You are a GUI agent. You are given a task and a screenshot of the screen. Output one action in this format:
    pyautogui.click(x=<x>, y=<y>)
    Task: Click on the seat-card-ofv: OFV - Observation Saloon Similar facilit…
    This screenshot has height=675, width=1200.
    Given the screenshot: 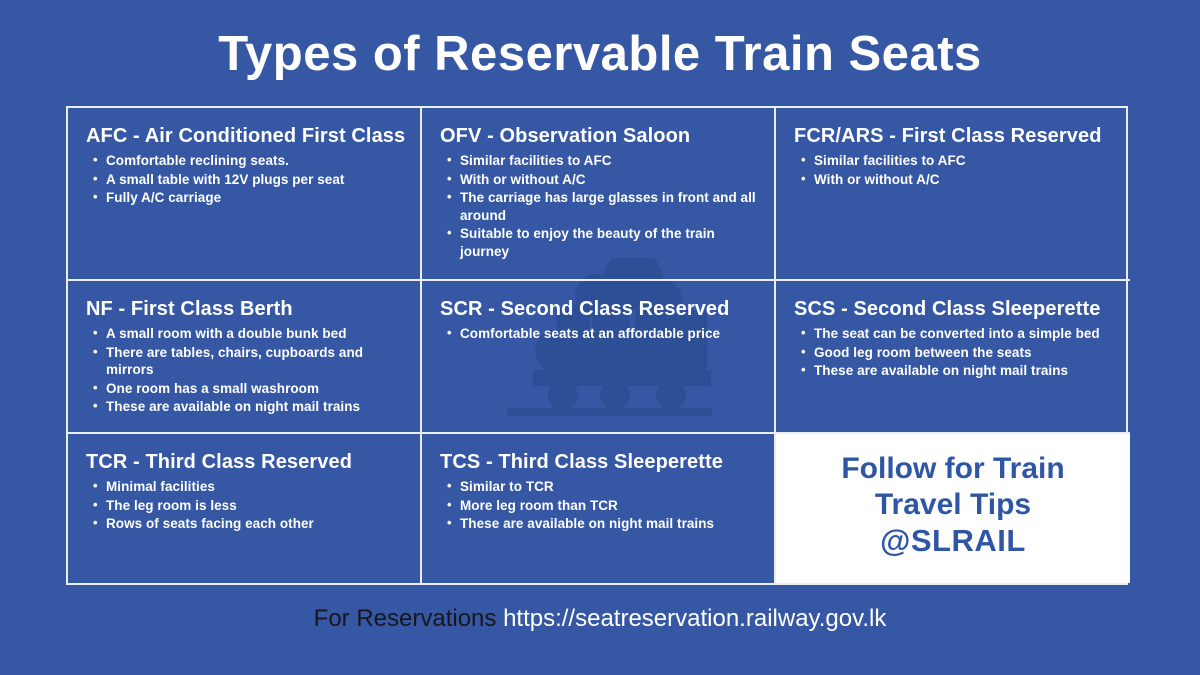 What is the action you would take?
    pyautogui.click(x=599, y=194)
    